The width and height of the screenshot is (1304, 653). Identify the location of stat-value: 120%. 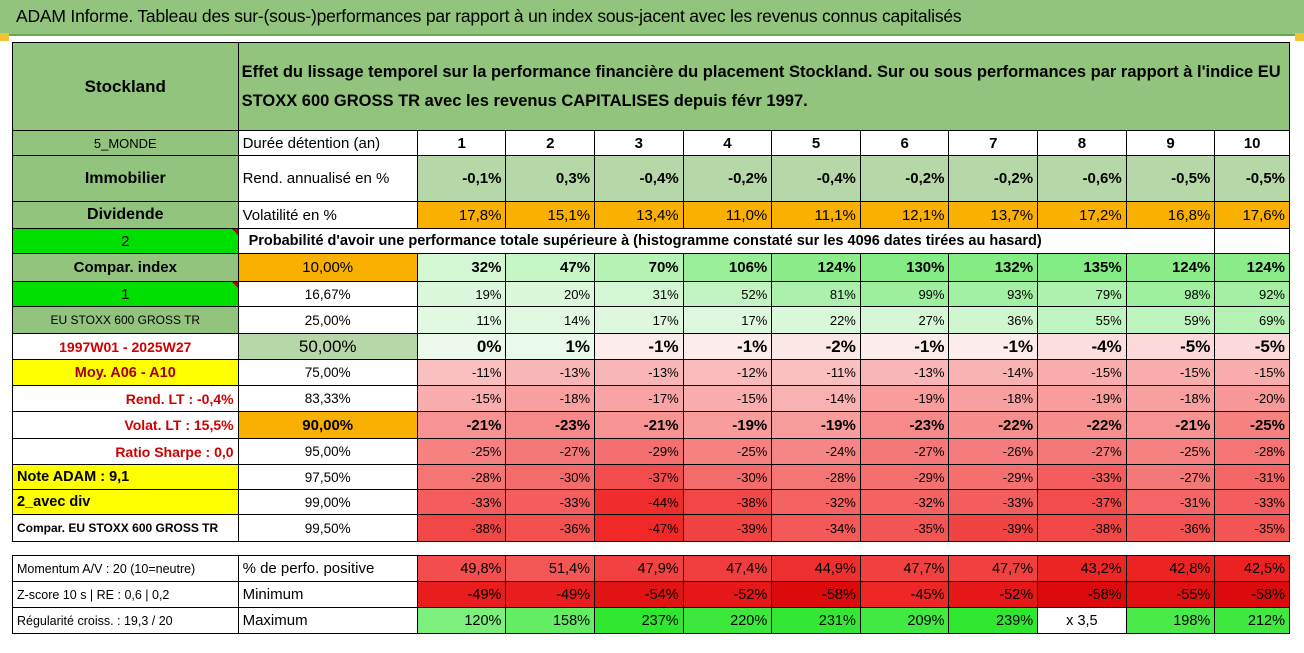
(461, 620).